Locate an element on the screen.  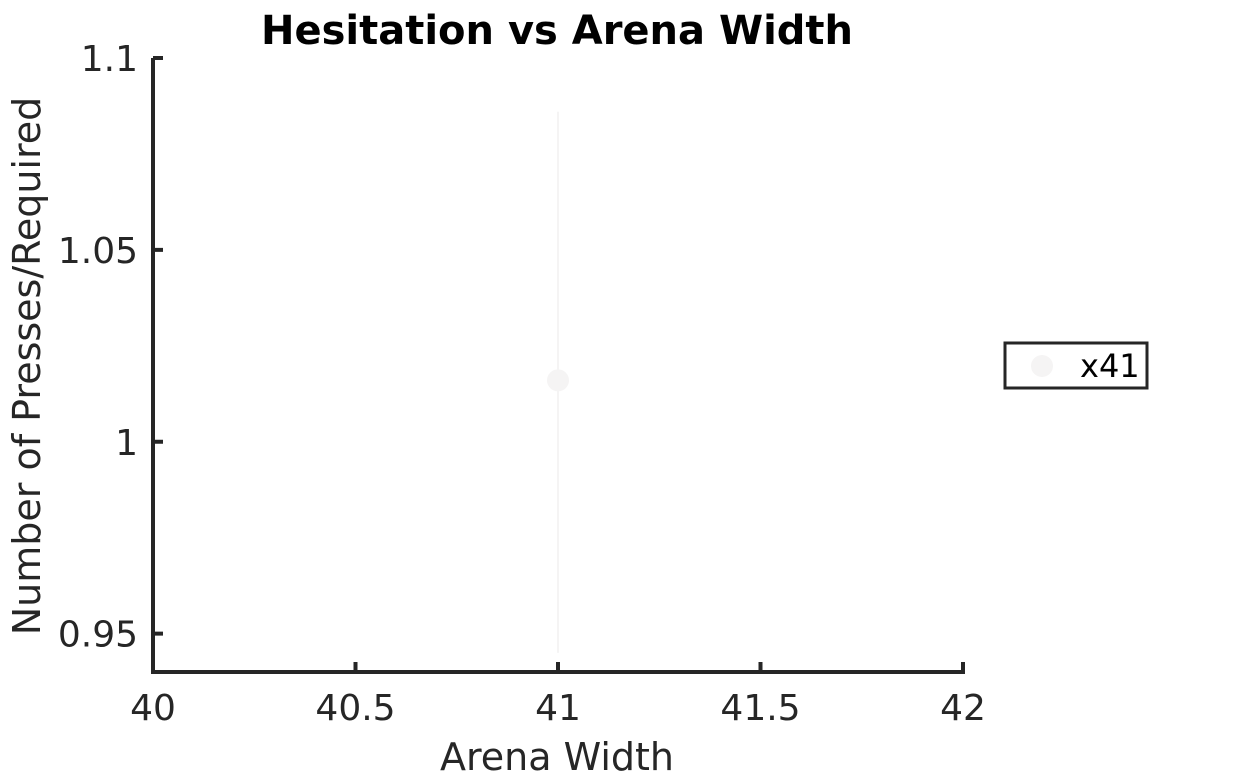
series-layer is located at coordinates (558, 382).